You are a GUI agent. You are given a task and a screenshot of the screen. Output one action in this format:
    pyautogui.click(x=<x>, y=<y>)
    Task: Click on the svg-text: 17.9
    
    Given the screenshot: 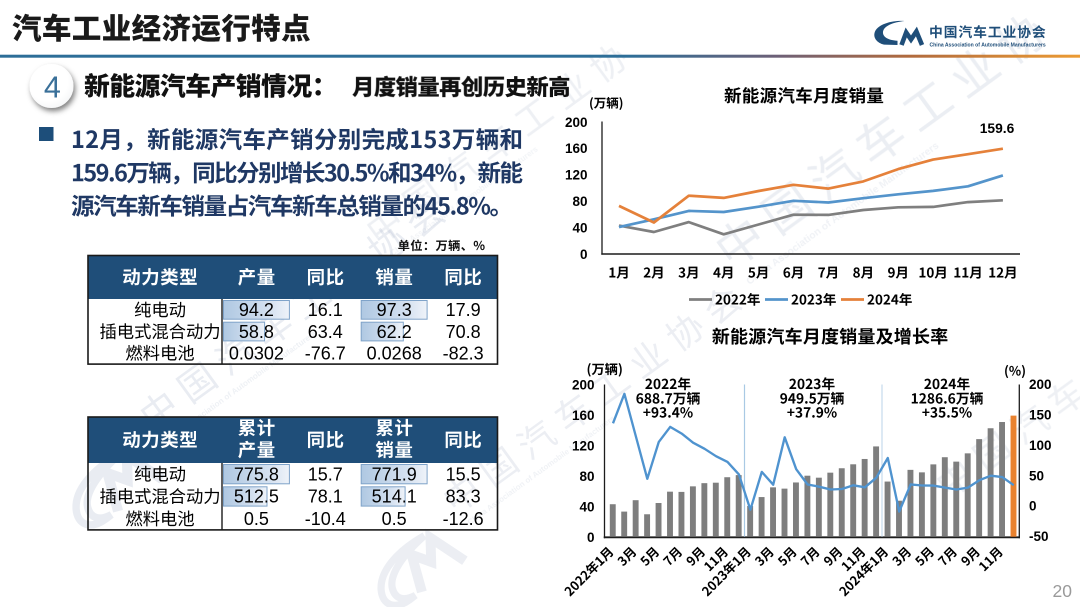 What is the action you would take?
    pyautogui.click(x=463, y=310)
    